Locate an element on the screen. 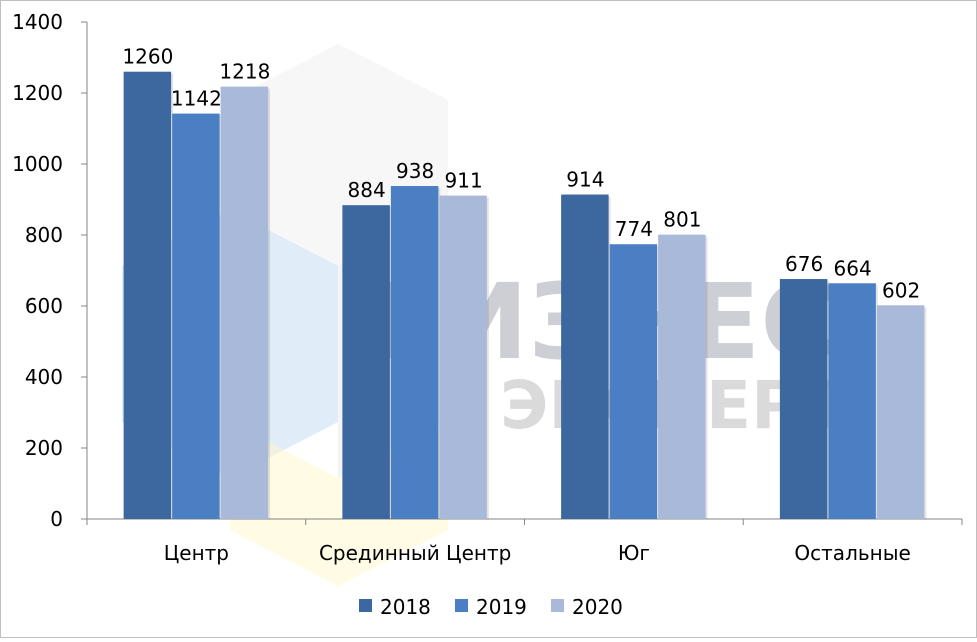 This screenshot has width=977, height=642. y-tick-label: 400 is located at coordinates (44, 377).